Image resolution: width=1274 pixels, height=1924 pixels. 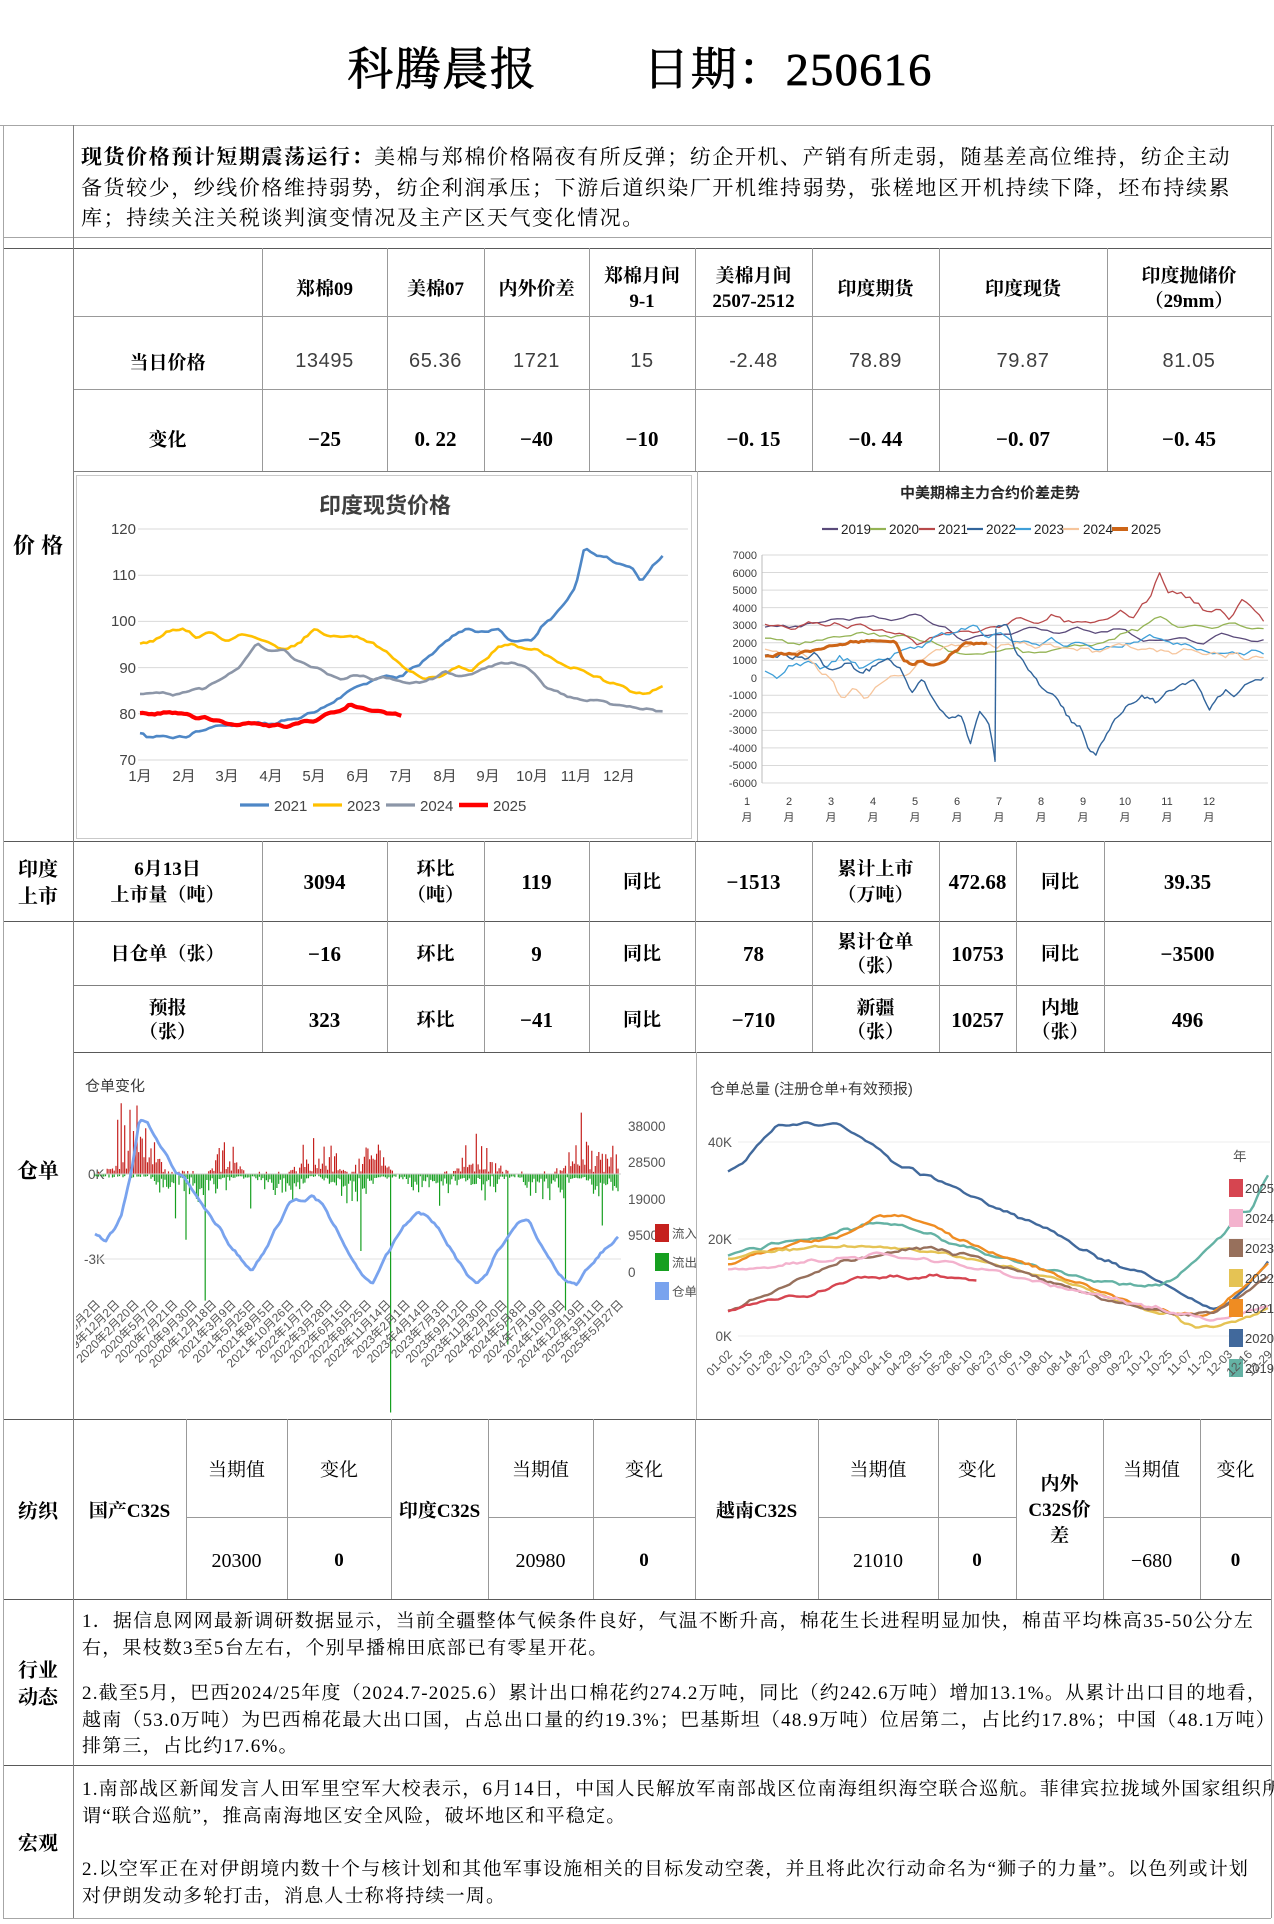 What do you see at coordinates (811, 1088) in the screenshot?
I see `svg-text: 仓单总量 (注册仓单+有效预报)` at bounding box center [811, 1088].